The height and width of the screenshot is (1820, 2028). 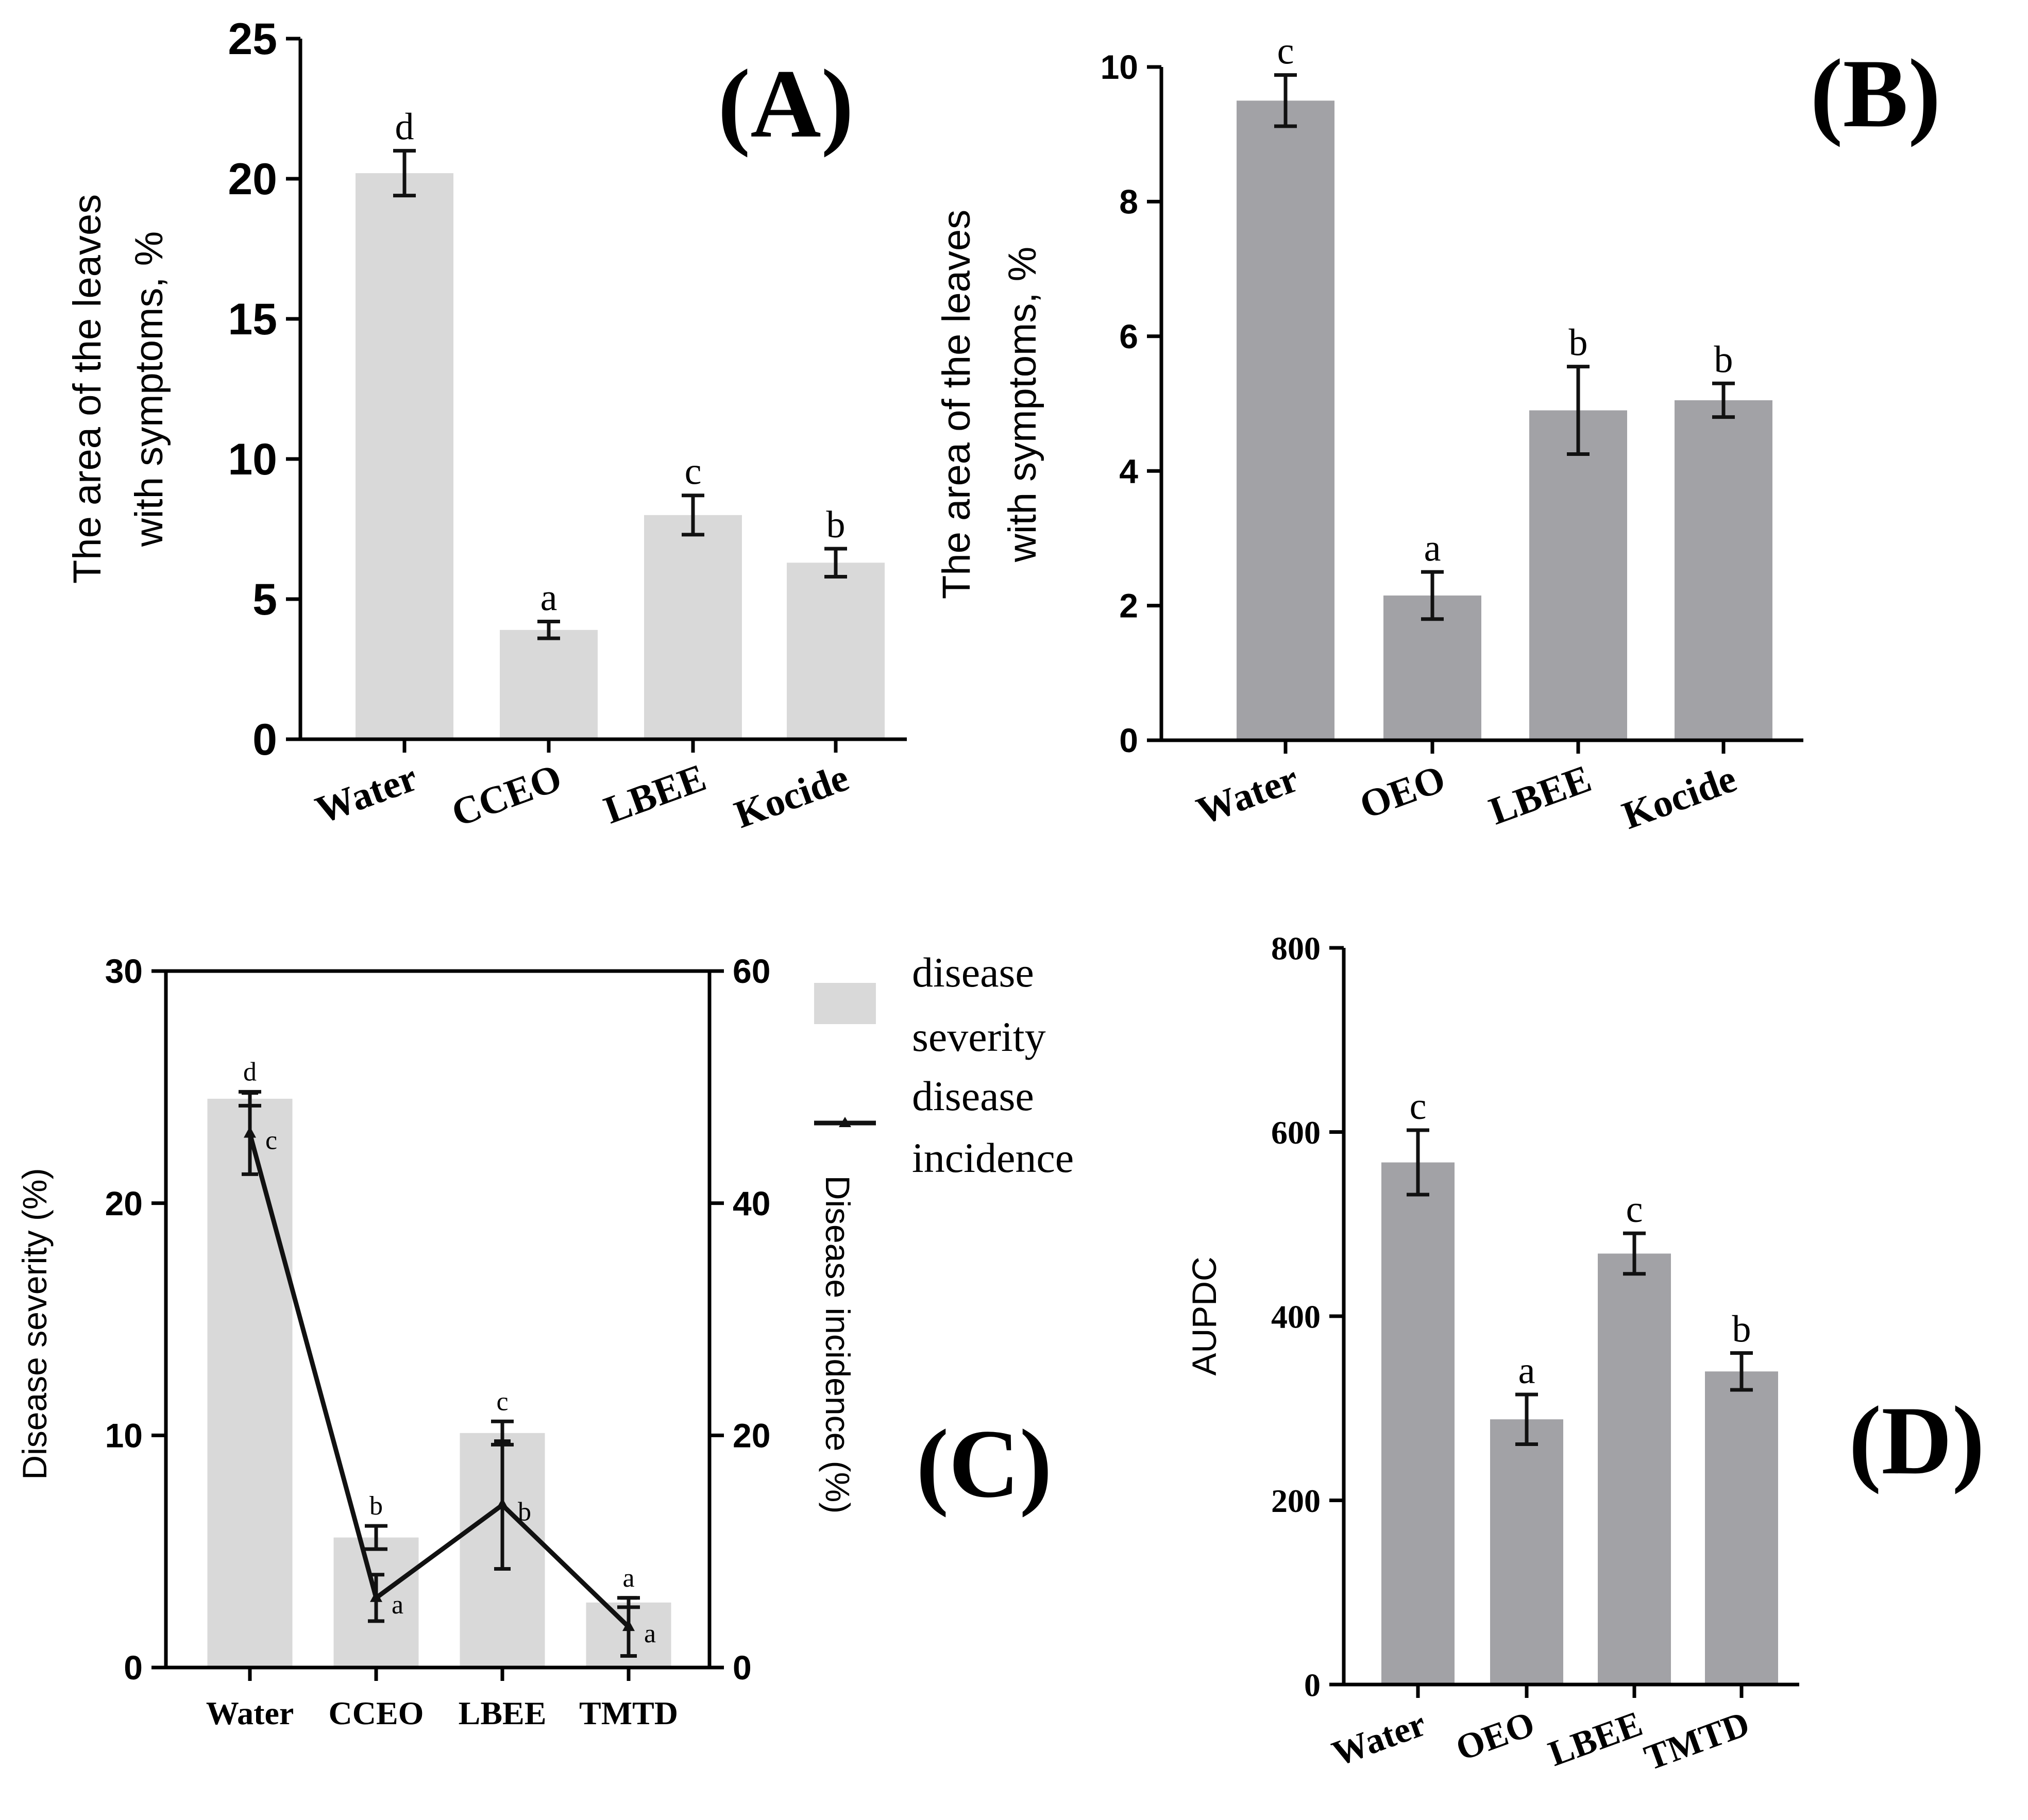 What do you see at coordinates (845, 1122) in the screenshot?
I see `legend-marker-disease-incidence` at bounding box center [845, 1122].